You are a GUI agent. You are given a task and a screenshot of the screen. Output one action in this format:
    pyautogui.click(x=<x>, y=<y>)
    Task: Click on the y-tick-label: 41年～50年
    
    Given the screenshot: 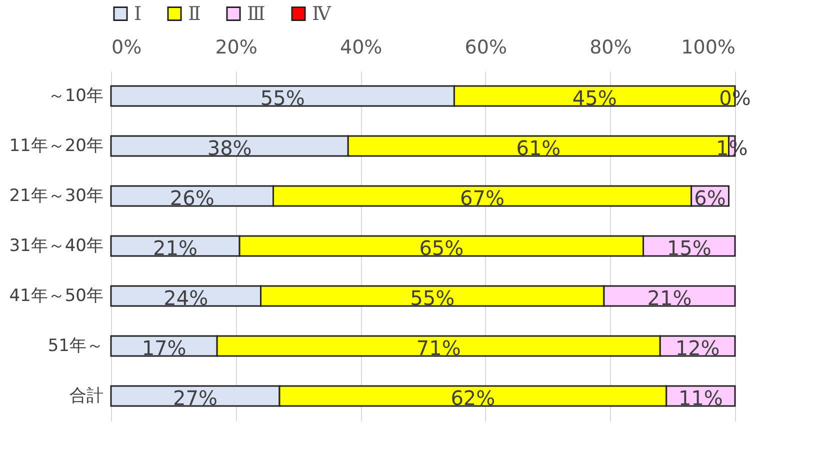 What is the action you would take?
    pyautogui.click(x=56, y=296)
    